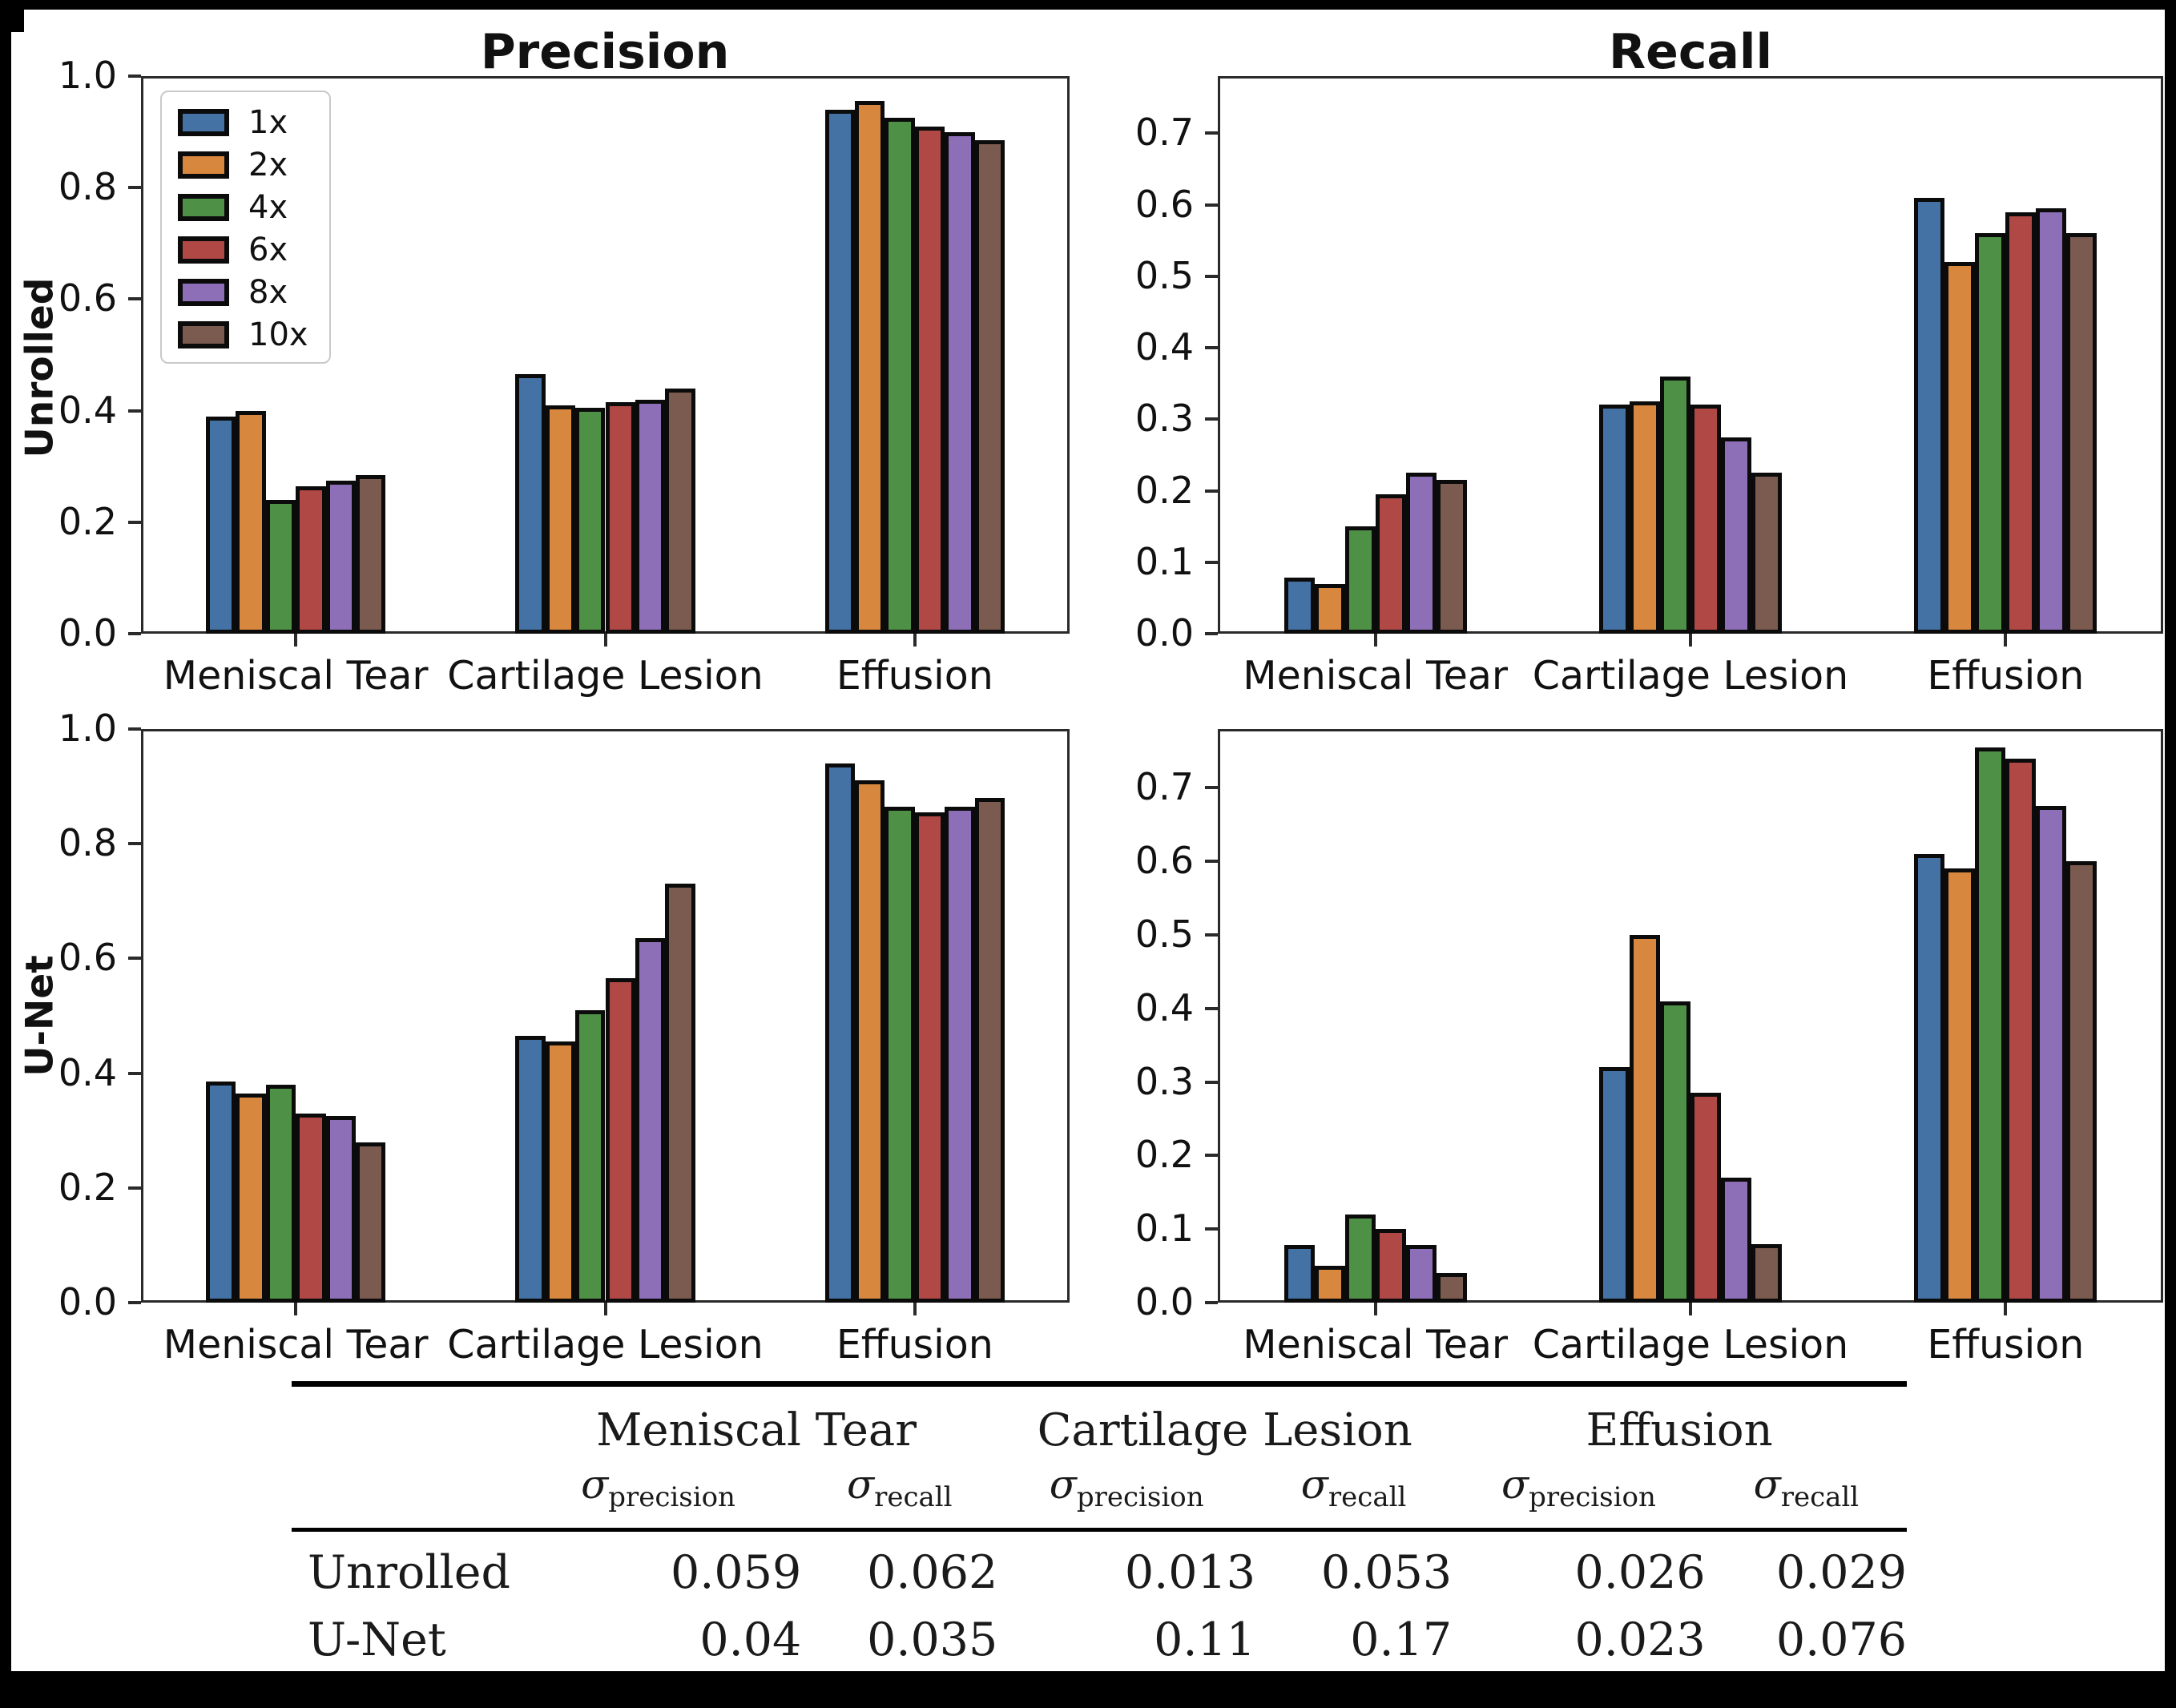 The height and width of the screenshot is (1708, 2176). I want to click on table-value-cell: 0.013, so click(1190, 1572).